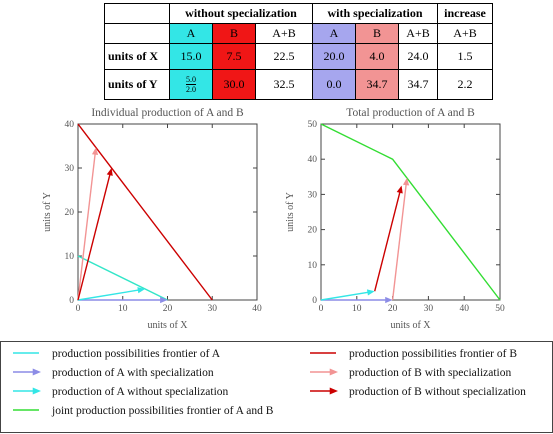 This screenshot has width=553, height=434. What do you see at coordinates (418, 33) in the screenshot?
I see `col-header-ab-spec: A+B` at bounding box center [418, 33].